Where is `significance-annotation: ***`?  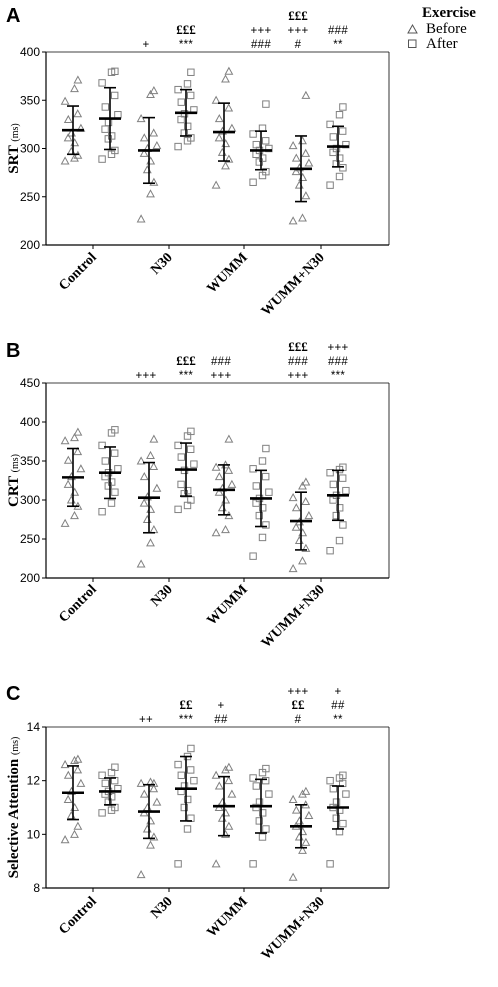
significance-annotation: *** is located at coordinates (338, 376).